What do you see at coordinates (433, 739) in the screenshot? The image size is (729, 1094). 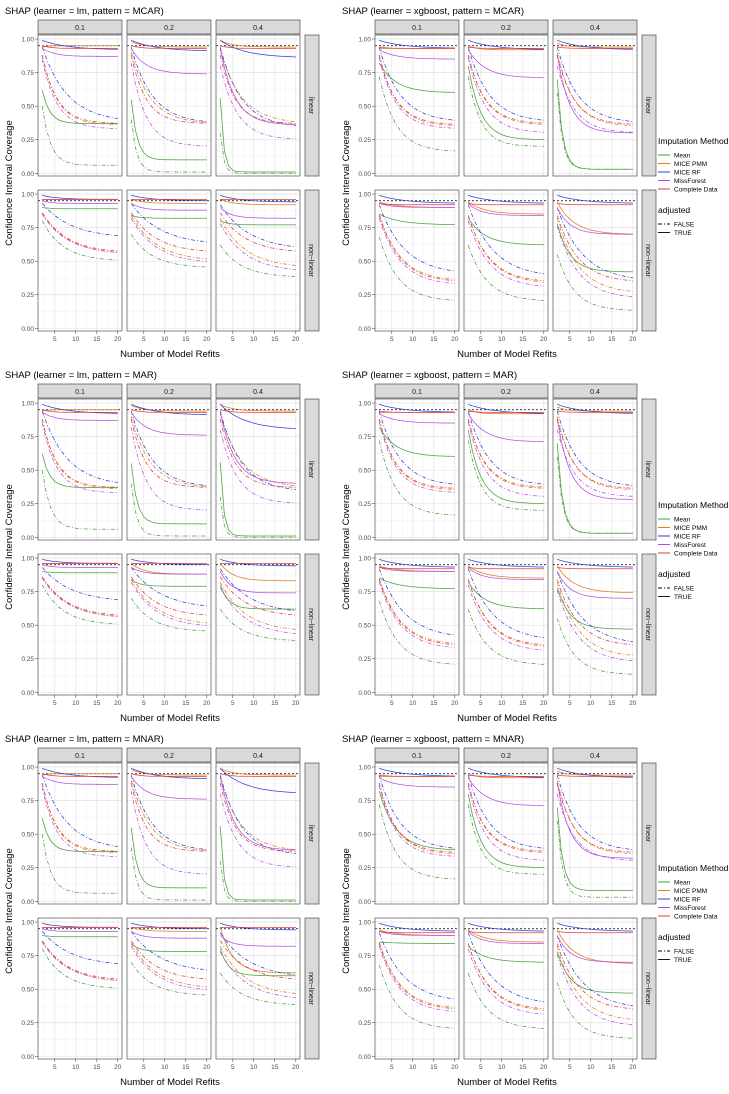 I see `block-title: SHAP (learner = xgboost, pattern = MNAR)` at bounding box center [433, 739].